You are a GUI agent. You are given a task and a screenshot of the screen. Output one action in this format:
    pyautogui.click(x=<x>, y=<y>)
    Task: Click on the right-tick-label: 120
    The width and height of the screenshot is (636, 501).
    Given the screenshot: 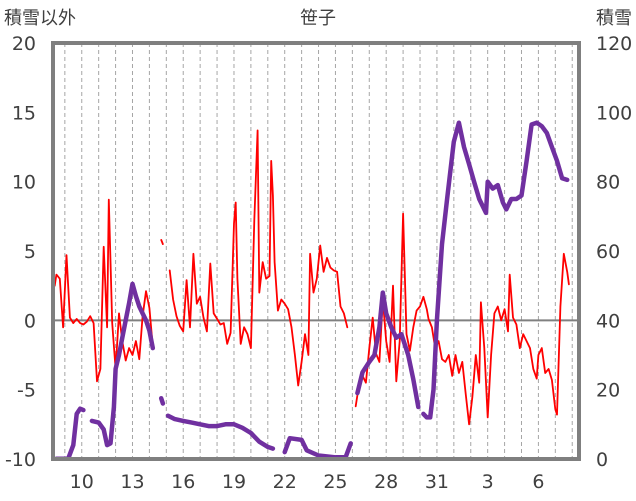 What is the action you would take?
    pyautogui.click(x=614, y=44)
    